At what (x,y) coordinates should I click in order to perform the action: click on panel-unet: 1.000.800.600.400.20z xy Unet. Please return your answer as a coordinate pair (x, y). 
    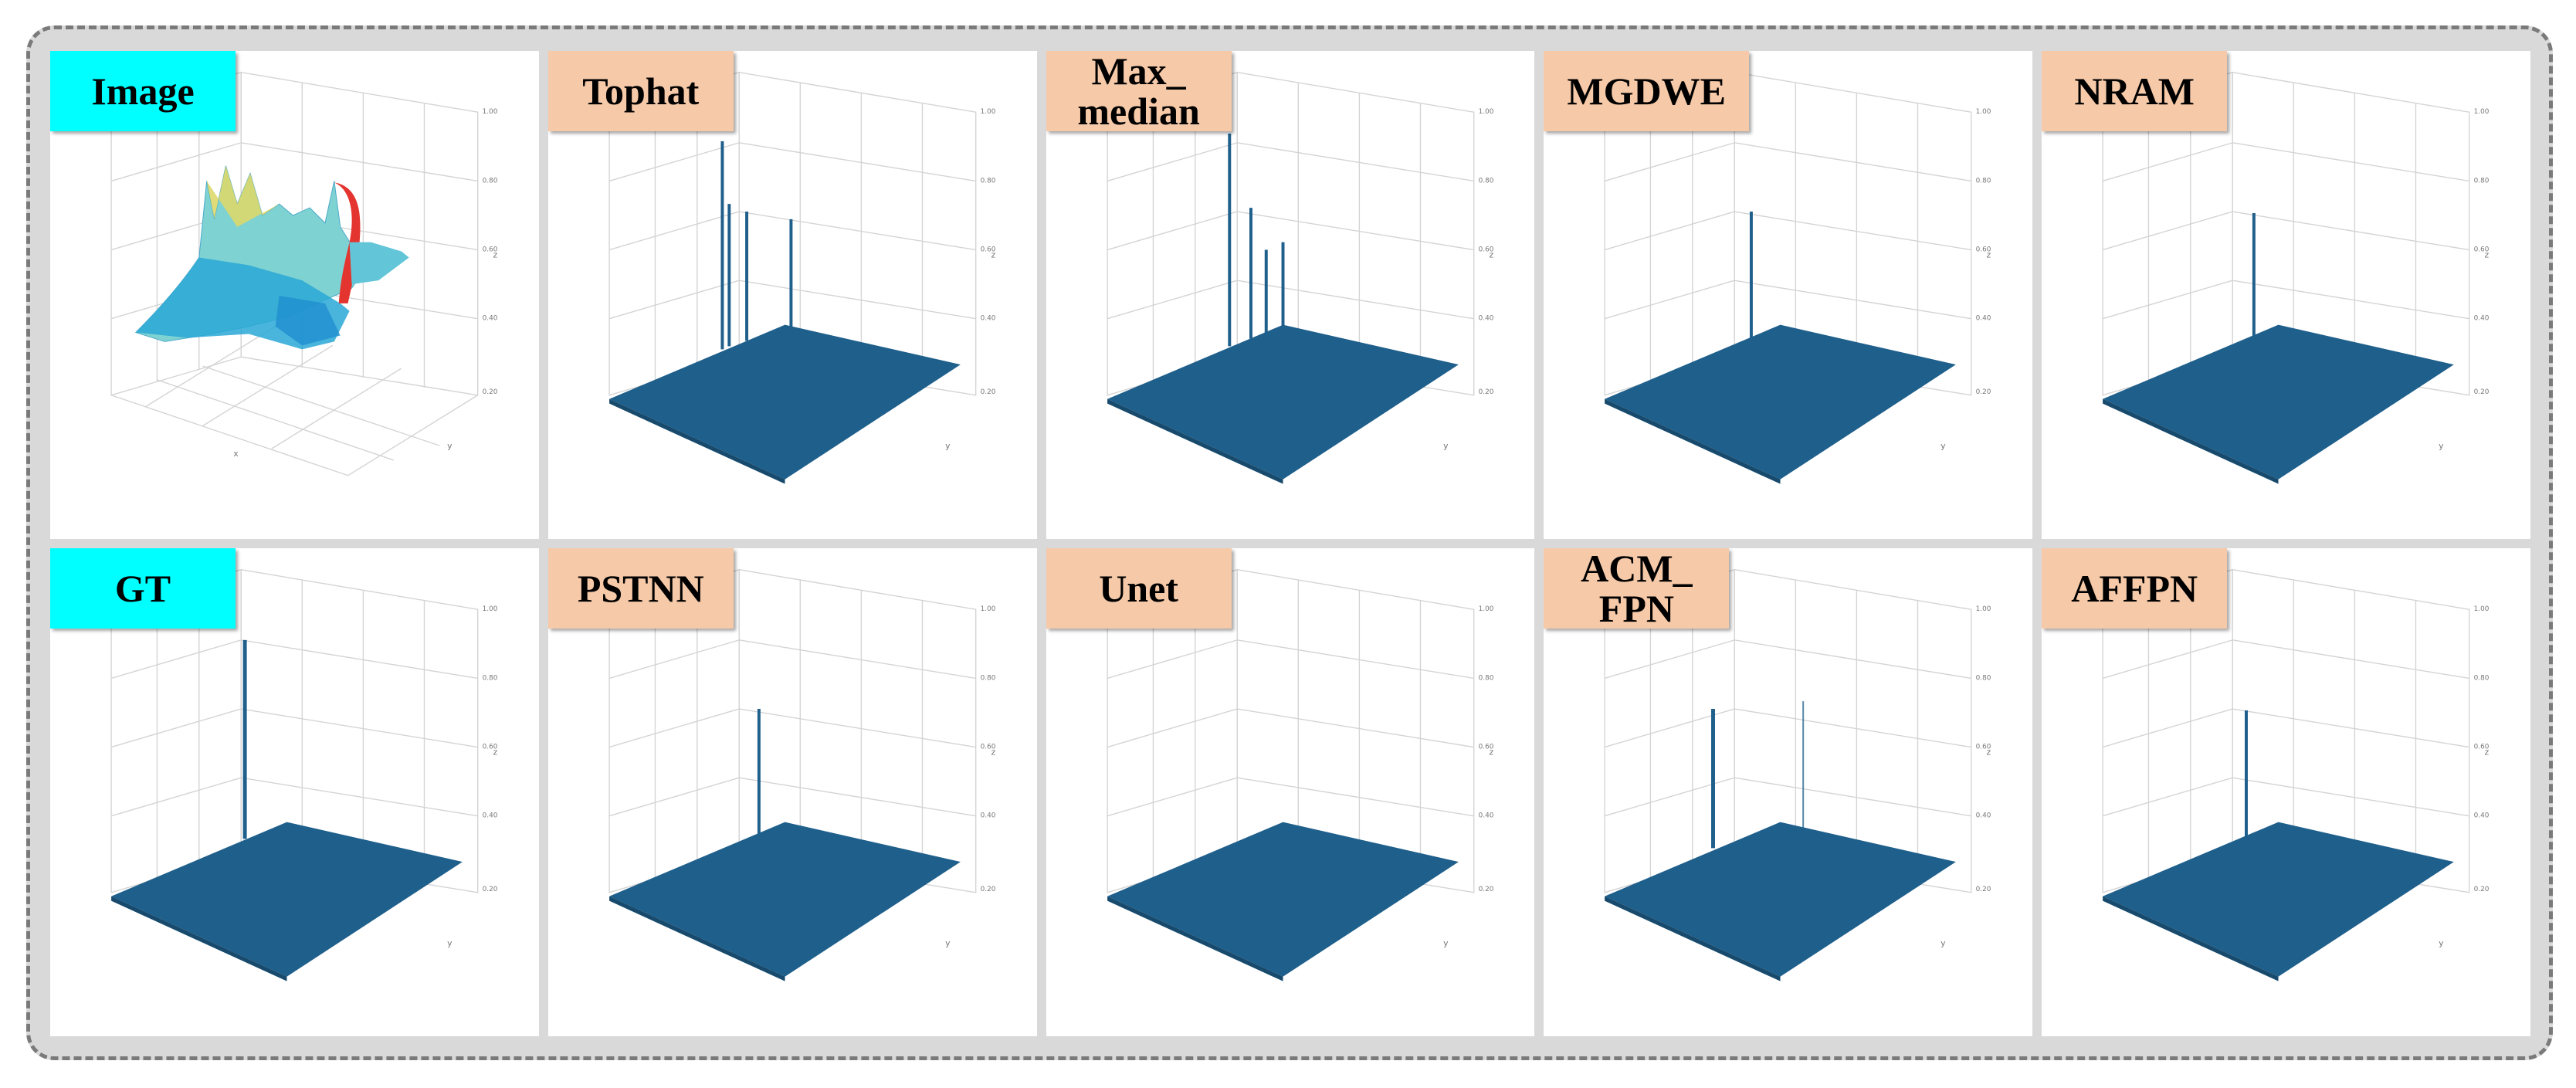
    Looking at the image, I should click on (1290, 792).